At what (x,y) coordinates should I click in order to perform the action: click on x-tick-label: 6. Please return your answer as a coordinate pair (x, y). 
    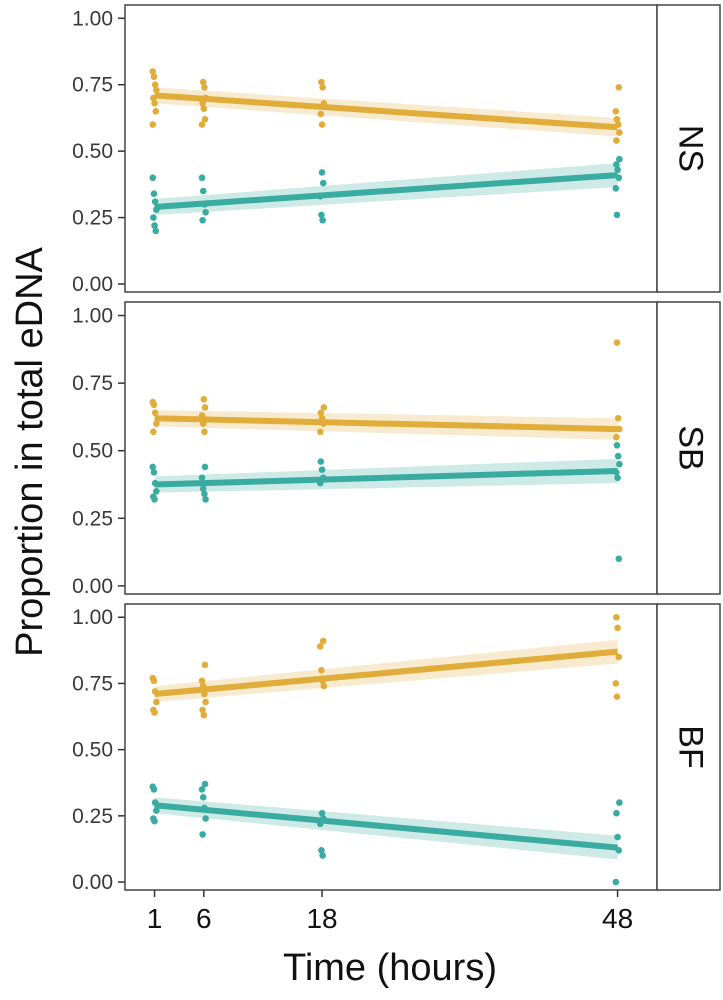
    Looking at the image, I should click on (204, 918).